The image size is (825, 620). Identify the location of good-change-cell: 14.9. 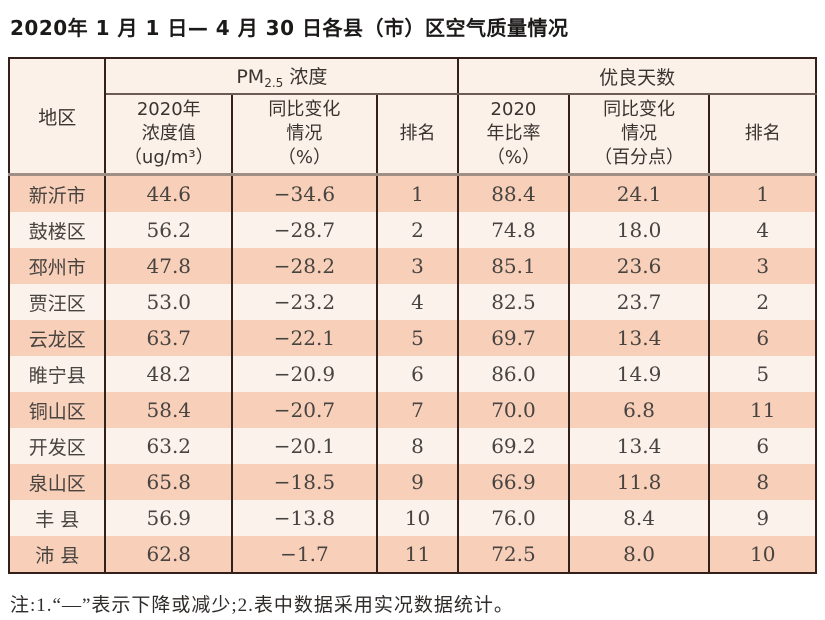
(639, 374).